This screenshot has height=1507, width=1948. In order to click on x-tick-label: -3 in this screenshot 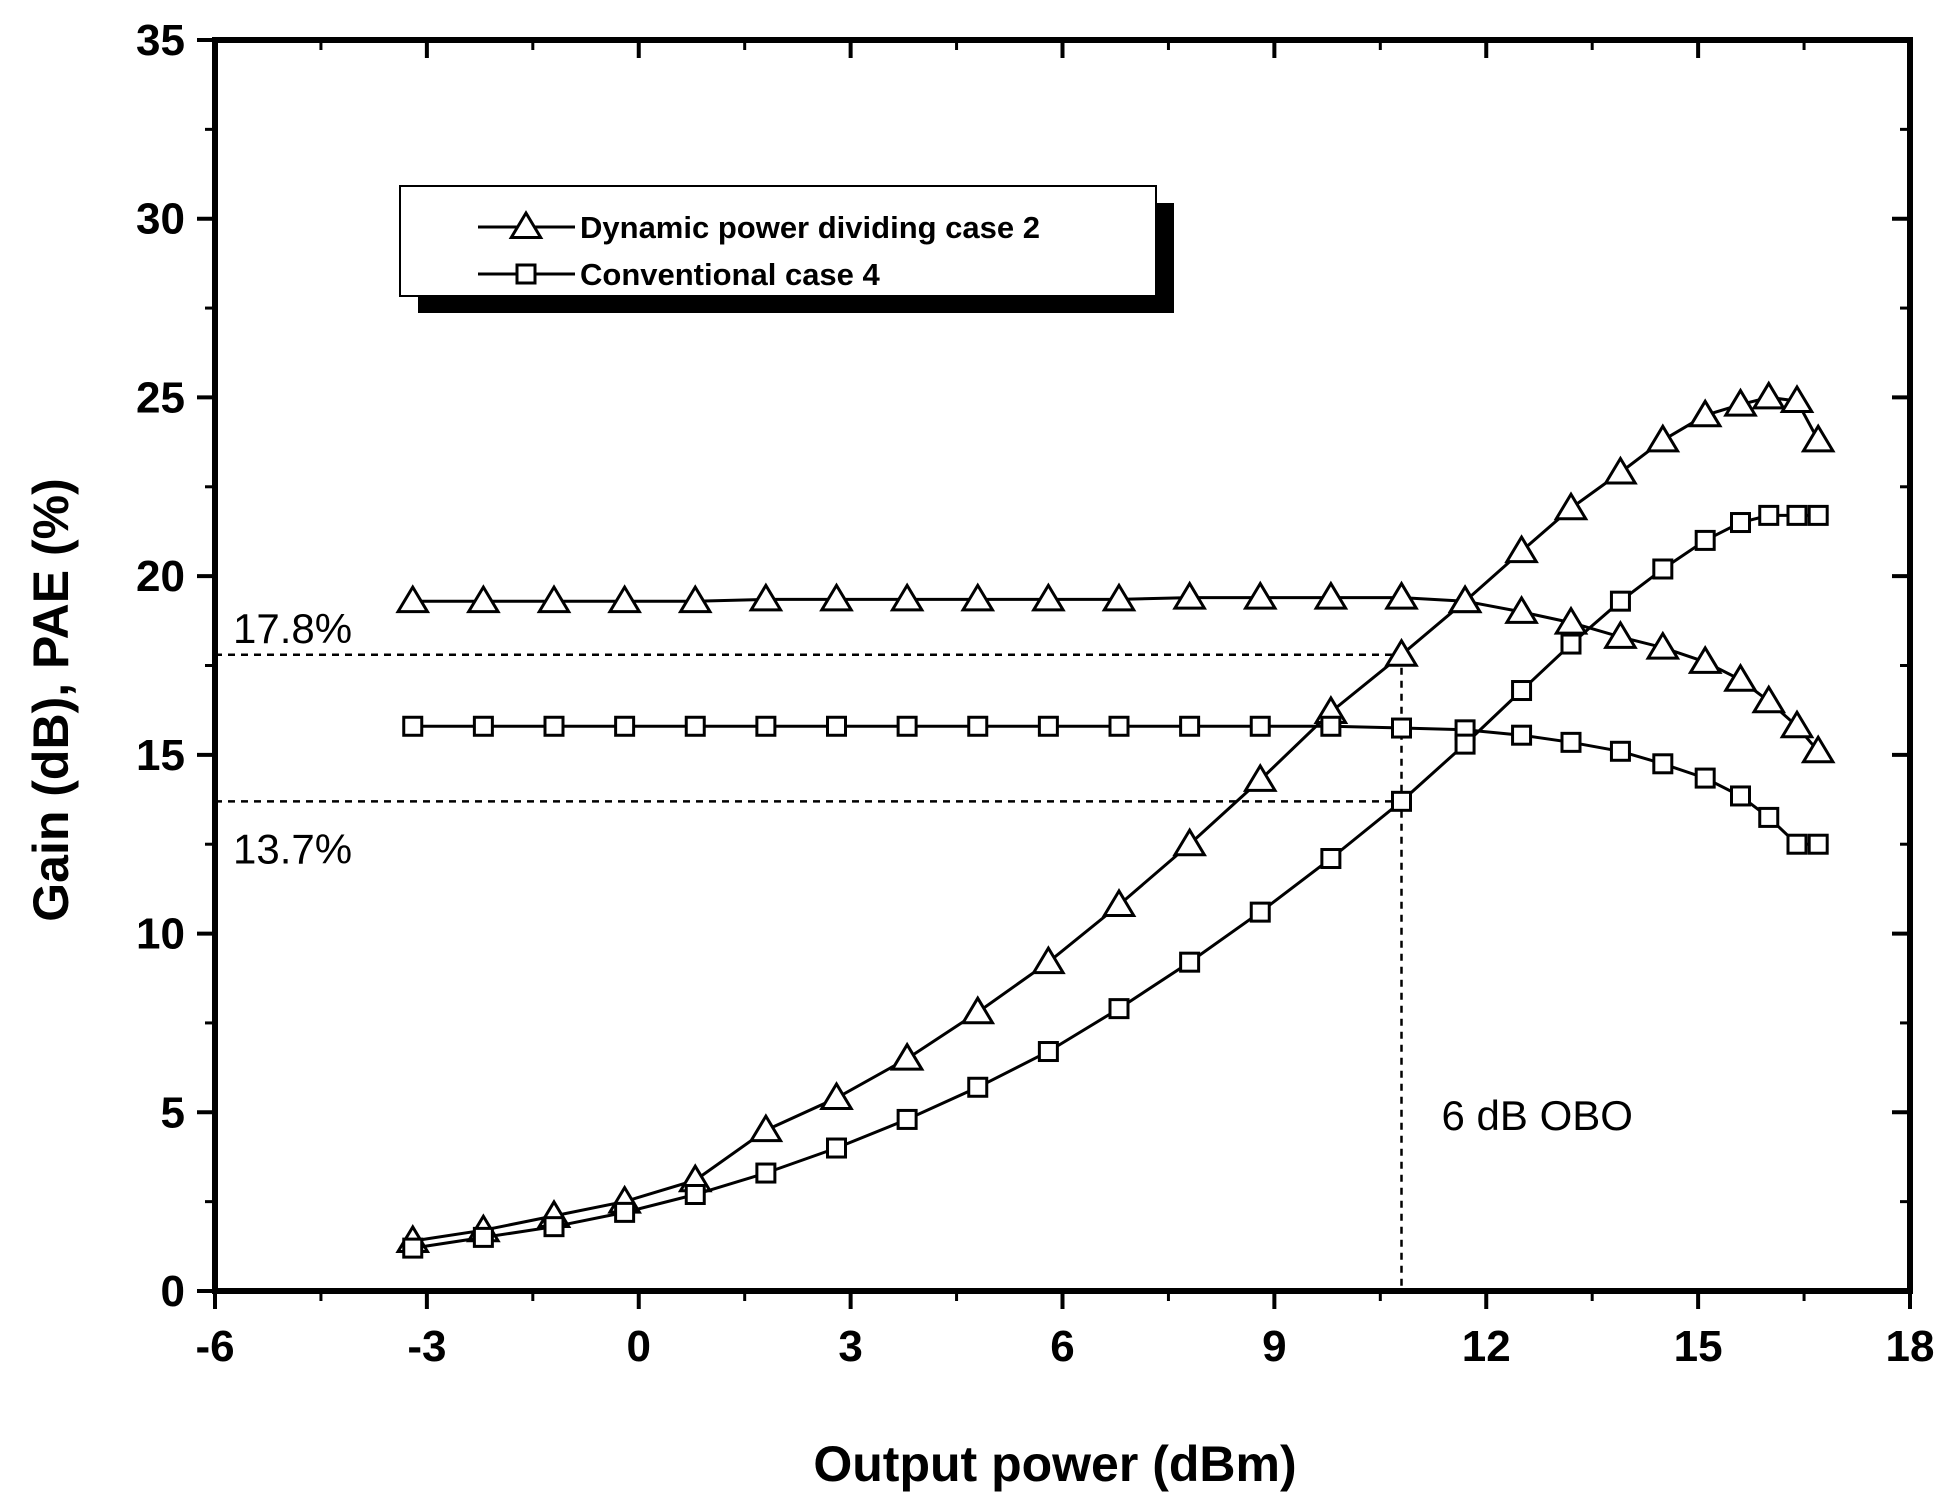, I will do `click(426, 1346)`.